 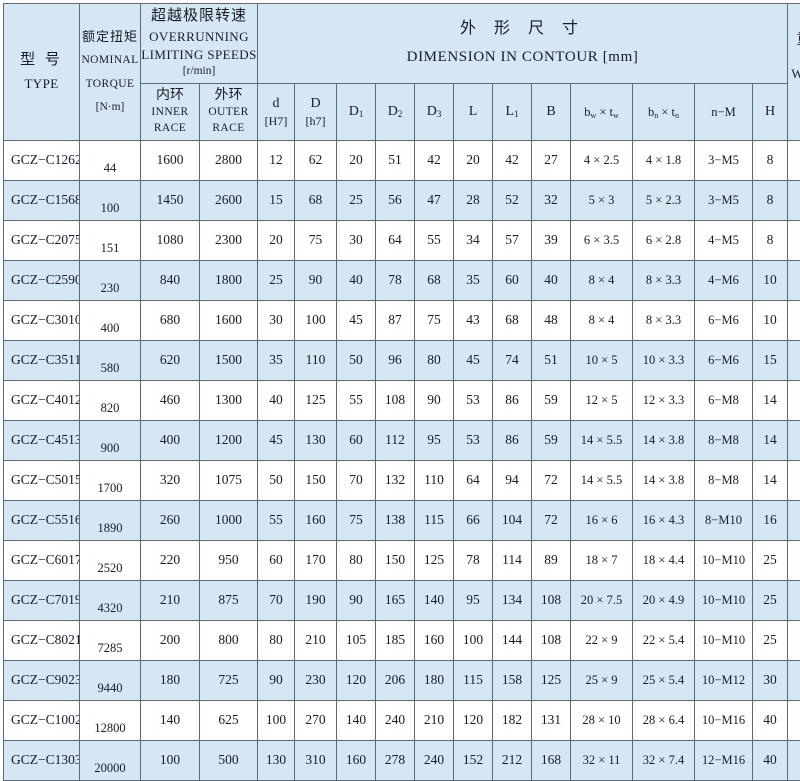 I want to click on cell-weight: 1.0, so click(x=794, y=240).